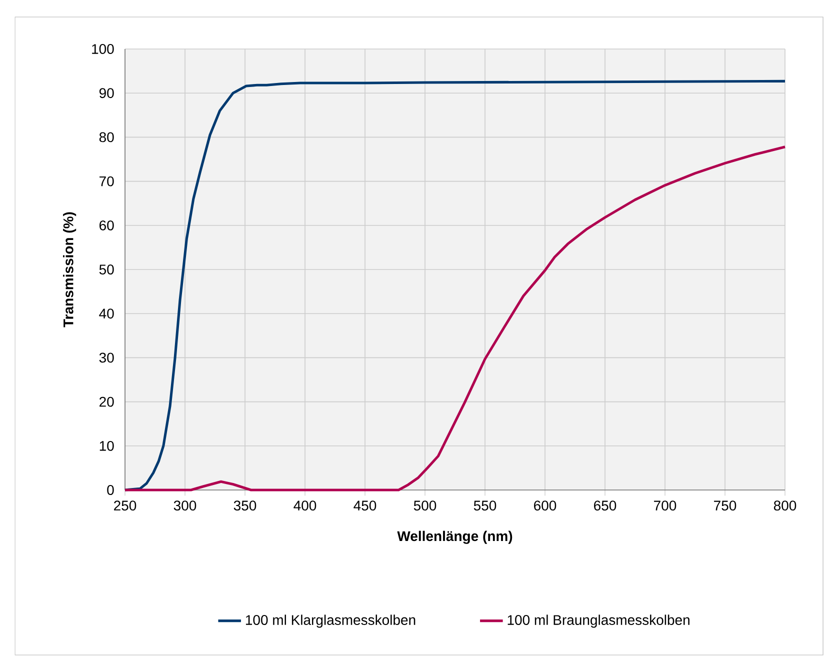  What do you see at coordinates (106, 137) in the screenshot?
I see `y-tick-label: 80` at bounding box center [106, 137].